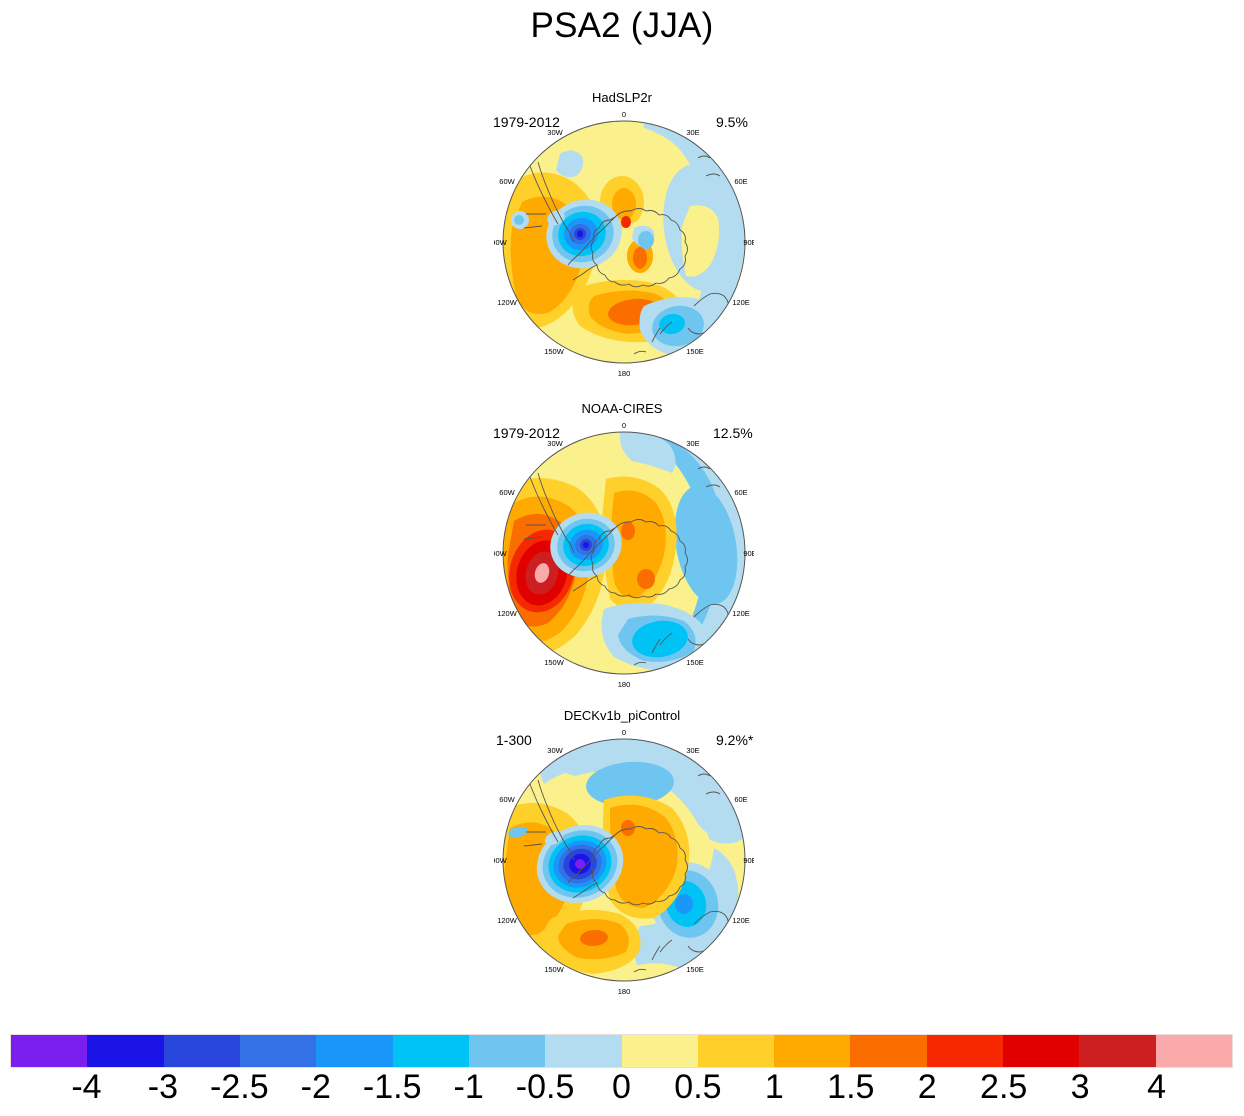 The height and width of the screenshot is (1116, 1244). What do you see at coordinates (851, 1087) in the screenshot?
I see `colorbar-tick-label: 1.5` at bounding box center [851, 1087].